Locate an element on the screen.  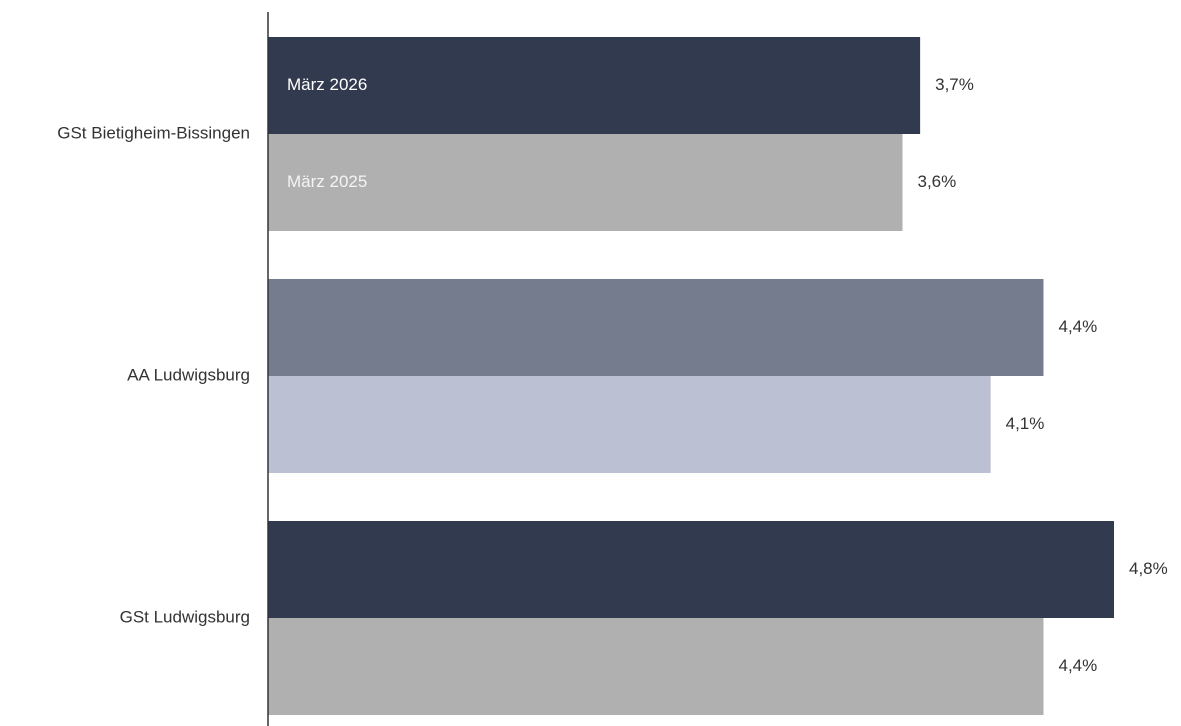
value-label: 3,7% is located at coordinates (954, 84).